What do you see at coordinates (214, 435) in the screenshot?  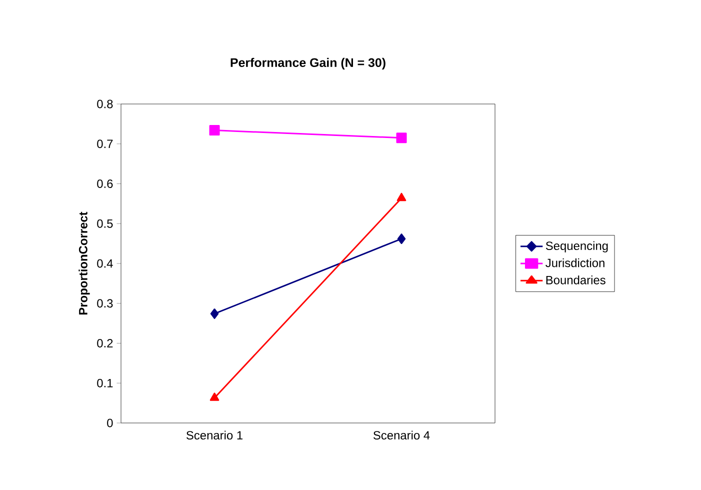 I see `x-tick-label: Scenario 1` at bounding box center [214, 435].